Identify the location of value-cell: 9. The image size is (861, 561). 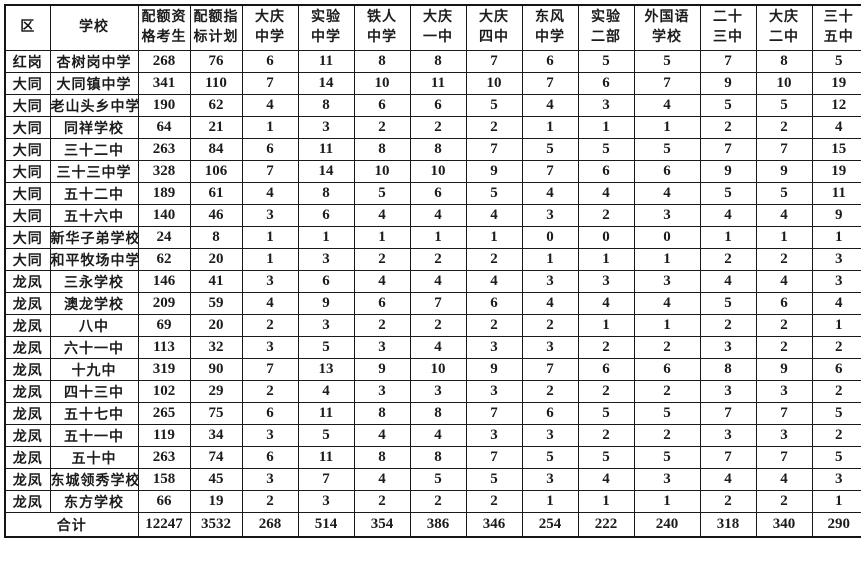
(784, 171).